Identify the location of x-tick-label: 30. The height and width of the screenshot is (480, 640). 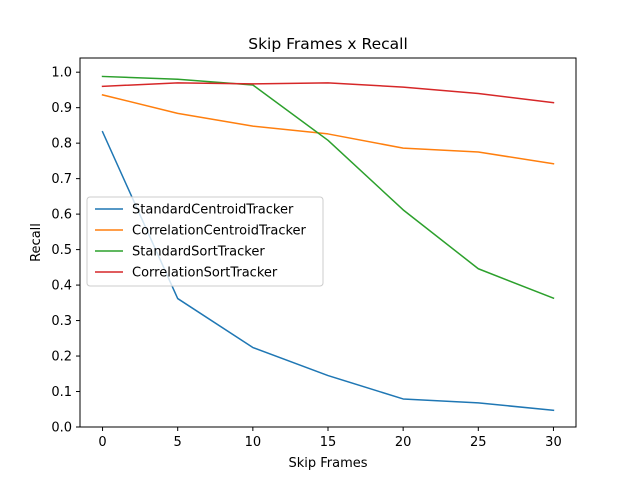
(553, 442).